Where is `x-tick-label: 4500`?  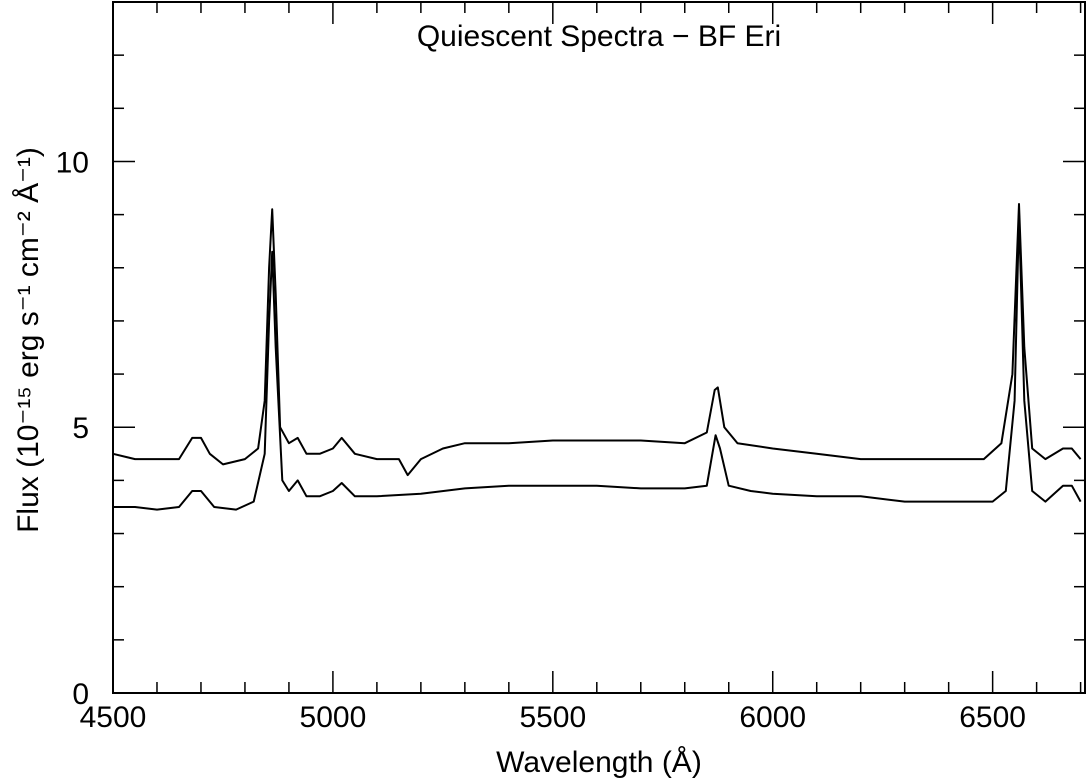
x-tick-label: 4500 is located at coordinates (113, 717).